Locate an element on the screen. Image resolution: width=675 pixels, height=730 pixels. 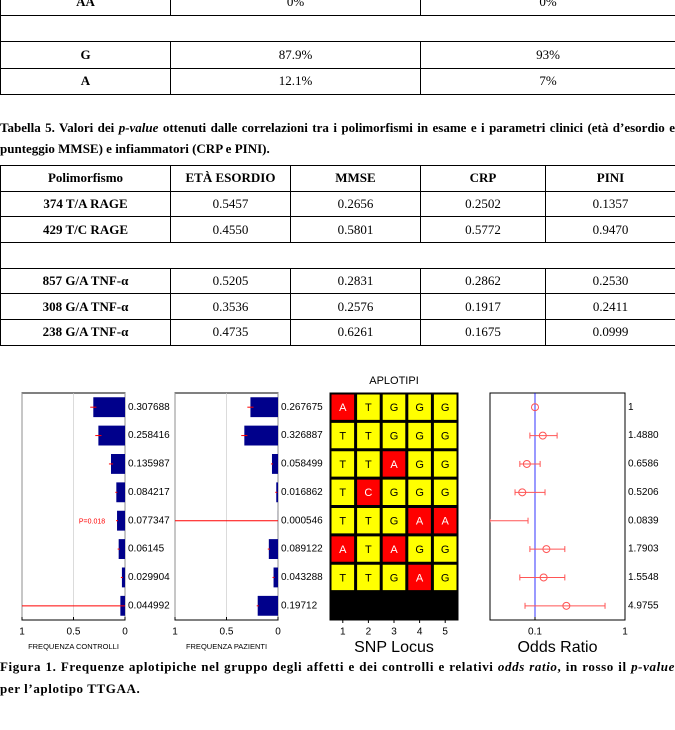
value-label: 0.016862 is located at coordinates (302, 492).